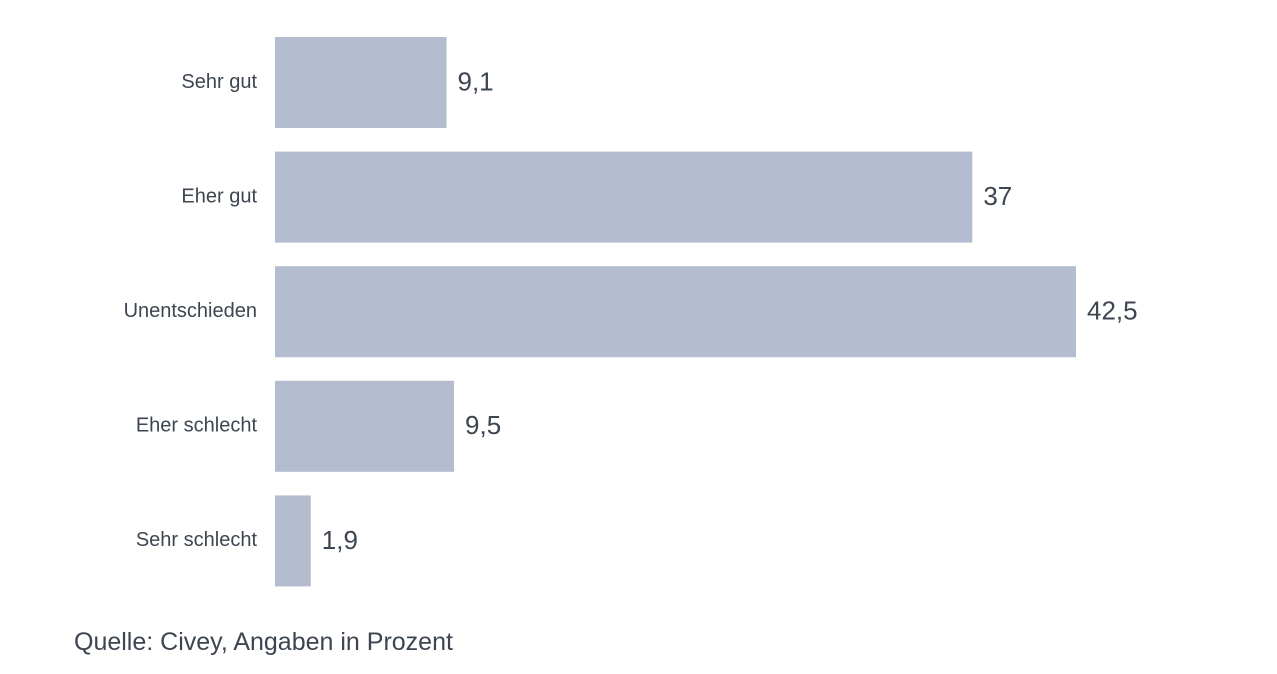 The height and width of the screenshot is (674, 1277). Describe the element at coordinates (476, 81) in the screenshot. I see `value-label-0: 9,1` at that location.